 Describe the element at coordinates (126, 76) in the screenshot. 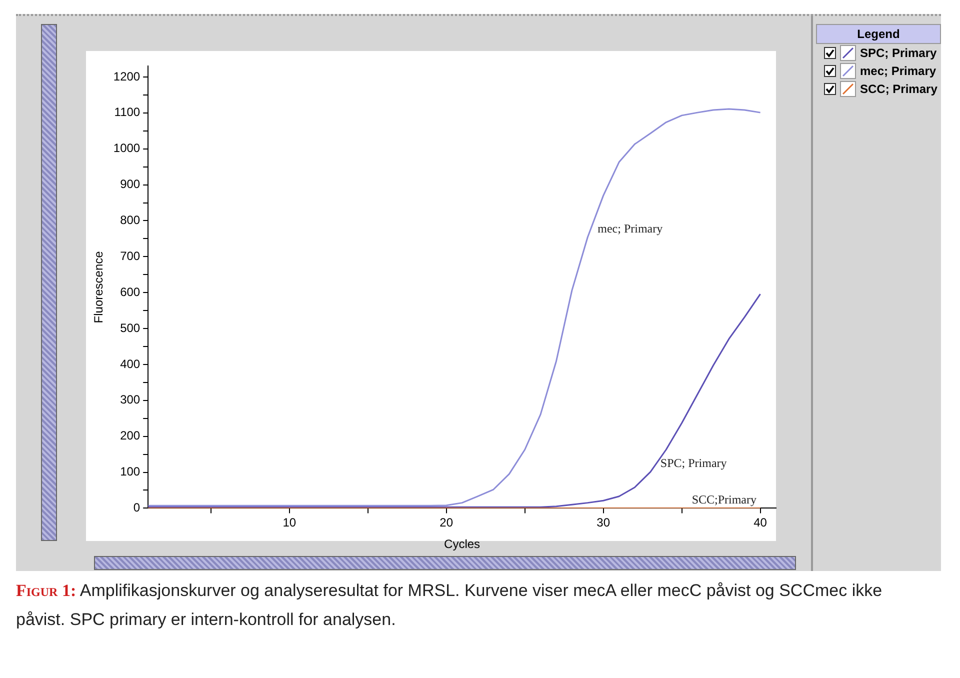

I see `y-tick-label: 1200` at that location.